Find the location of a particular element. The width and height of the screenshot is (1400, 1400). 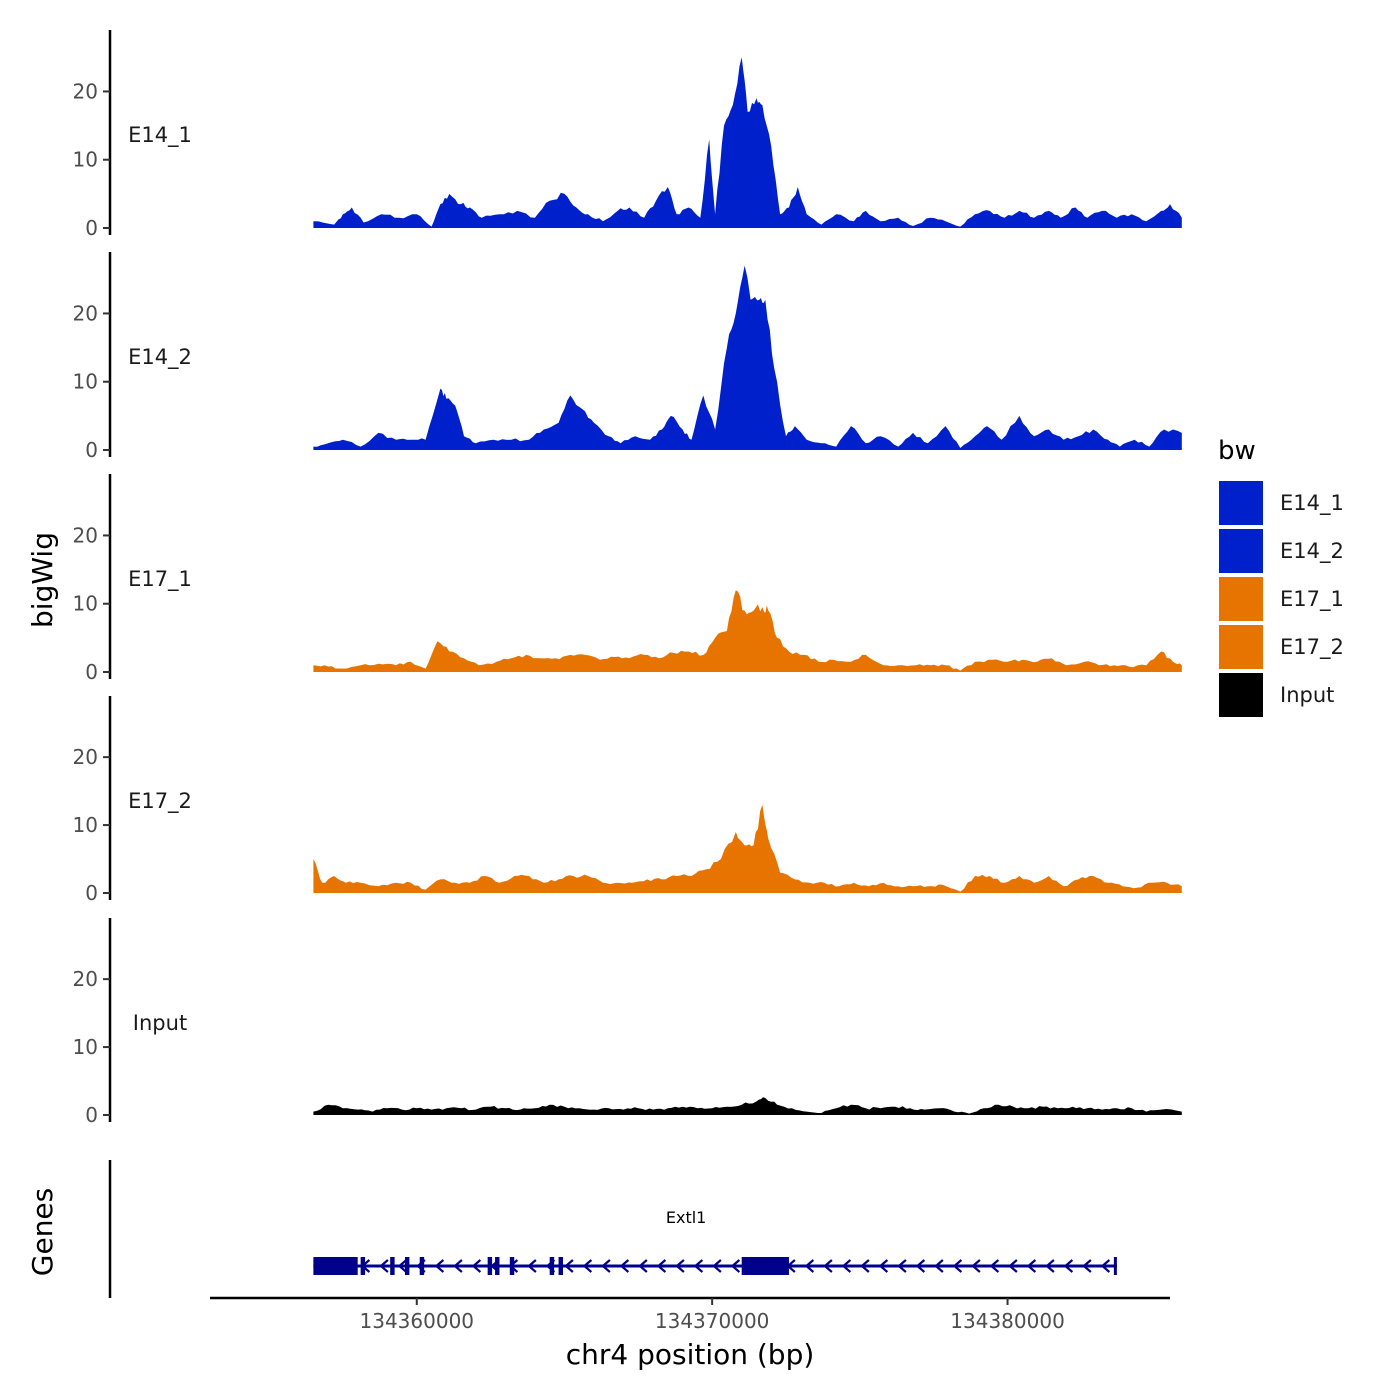

track-e17-2: 0 10 20 E17_2 is located at coordinates (627, 800).